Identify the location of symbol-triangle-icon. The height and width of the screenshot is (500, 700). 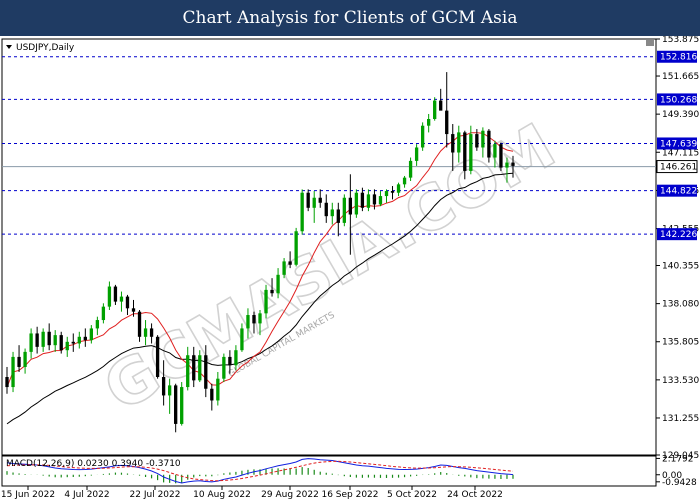
(9, 47).